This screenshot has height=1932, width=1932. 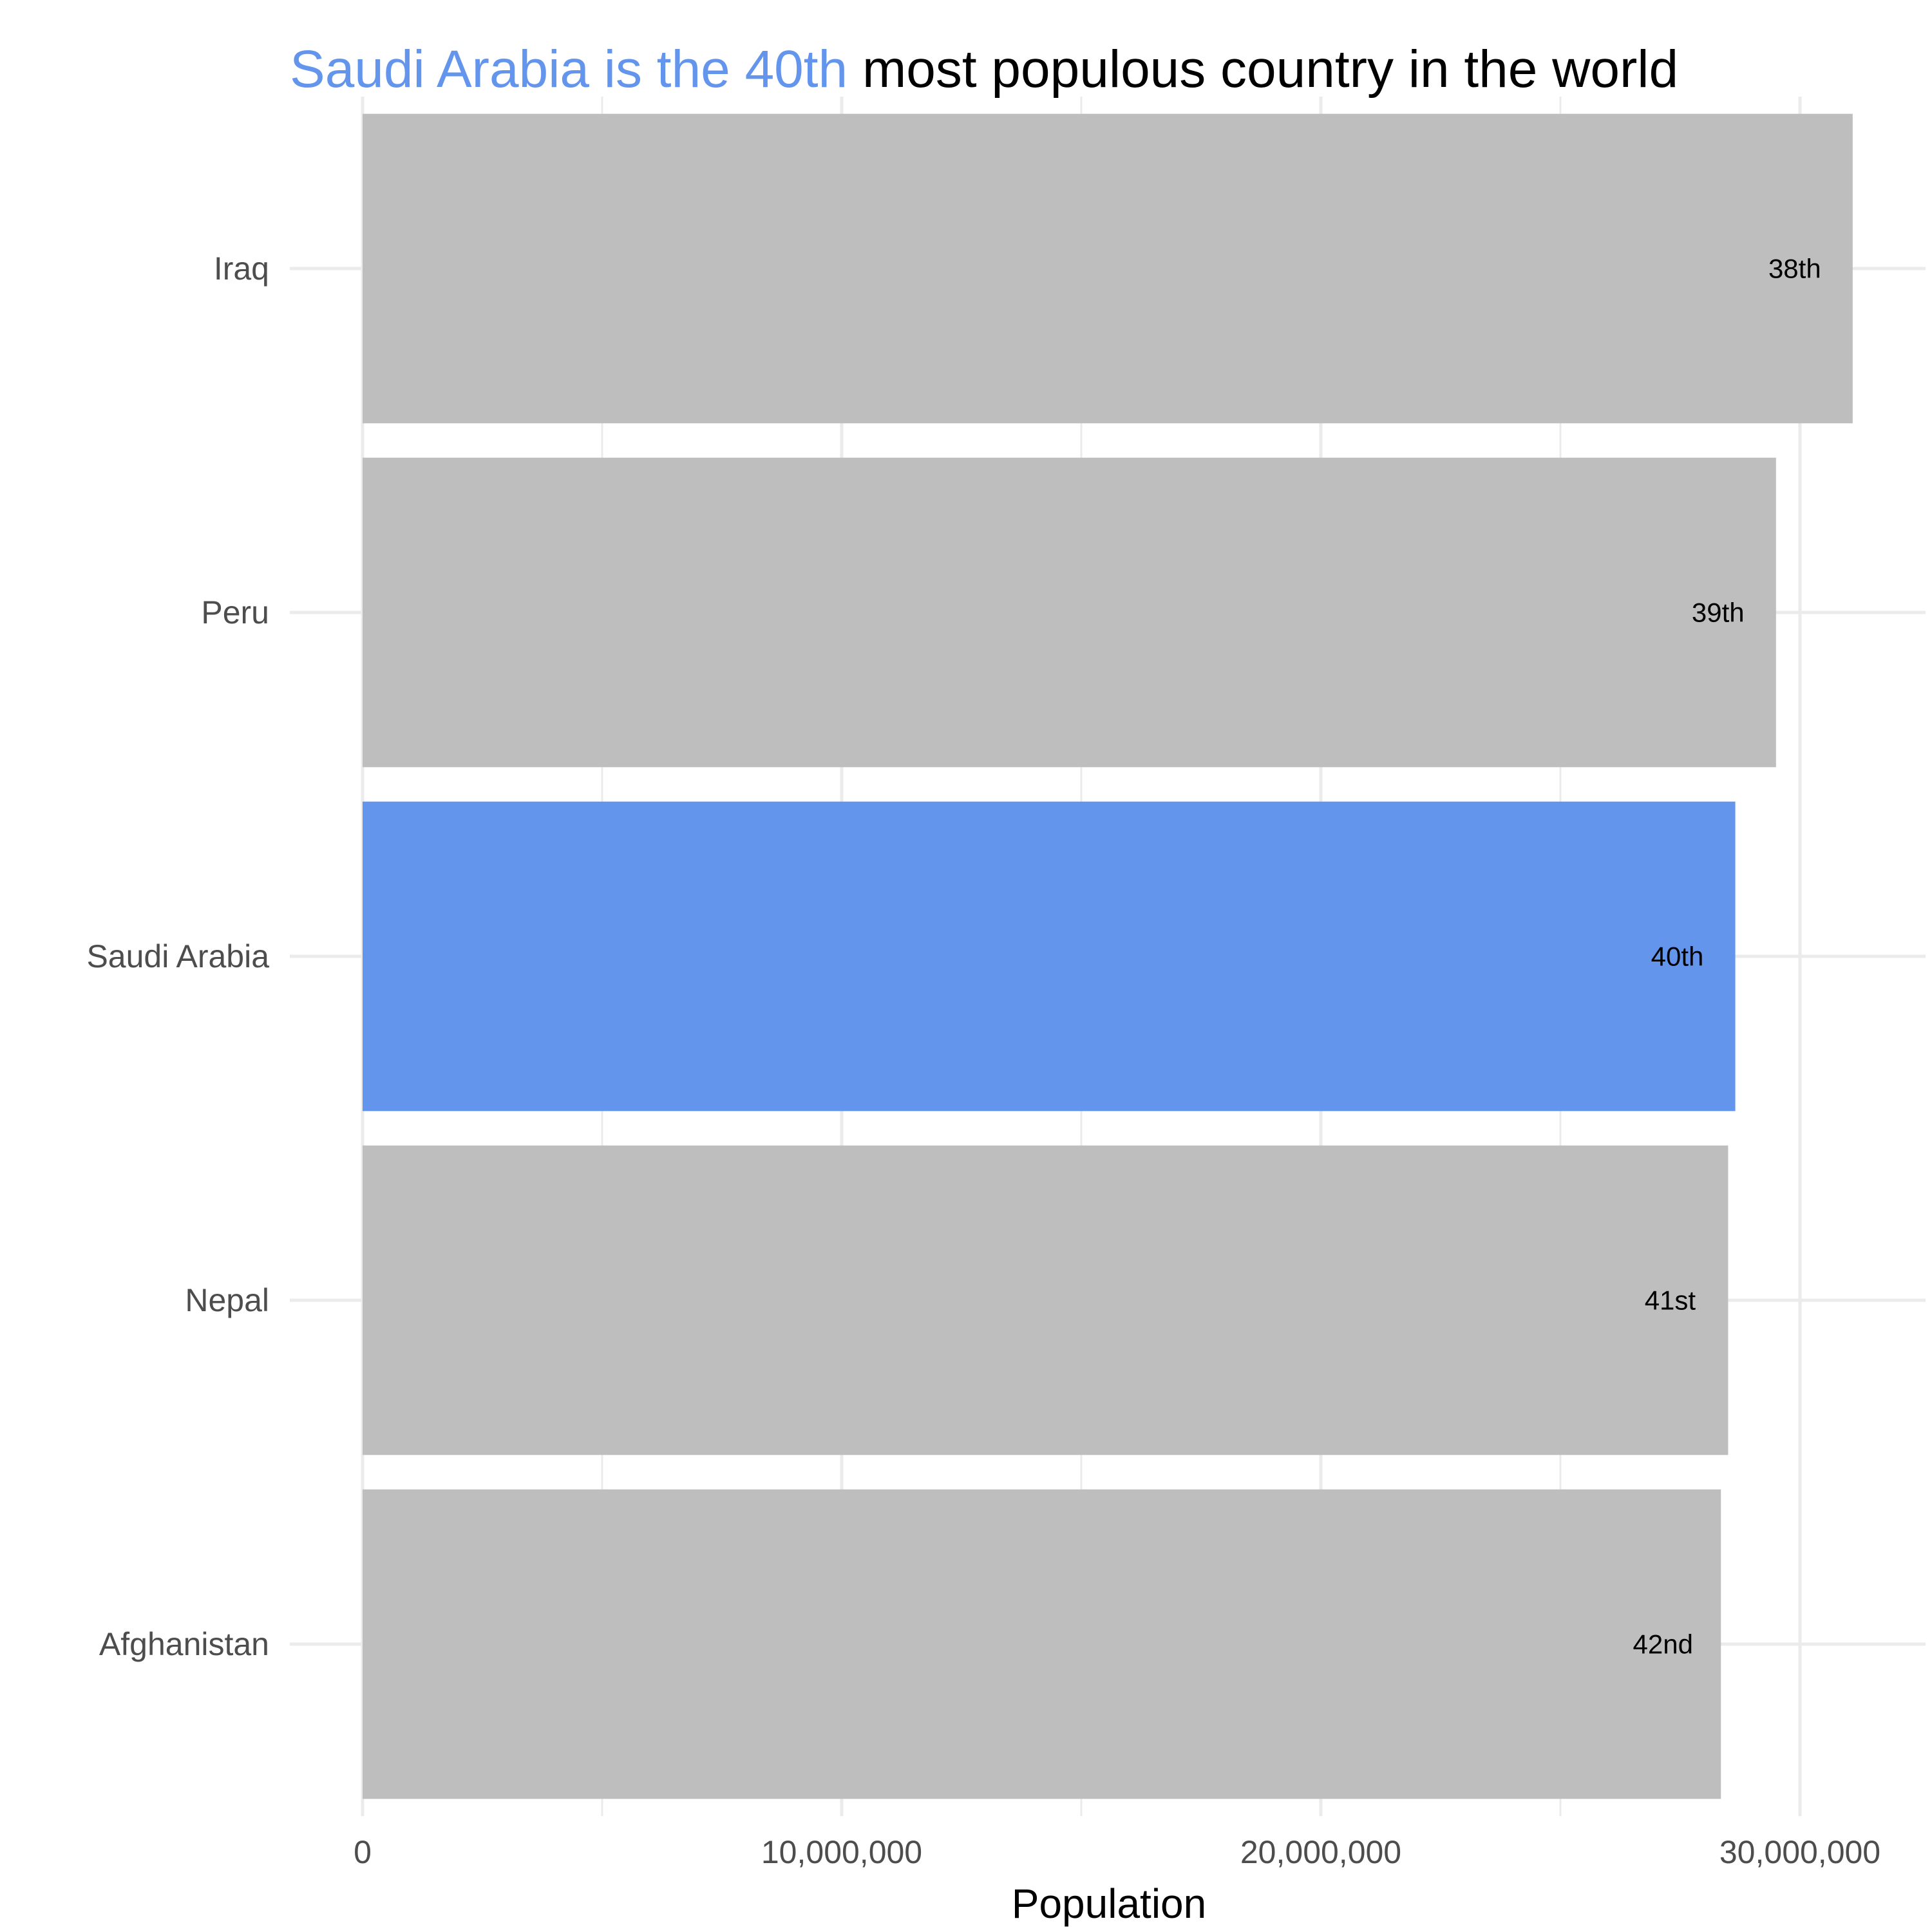 I want to click on bar-labels-layer: 38th 39th 40th 41st 42nd, so click(x=1727, y=957).